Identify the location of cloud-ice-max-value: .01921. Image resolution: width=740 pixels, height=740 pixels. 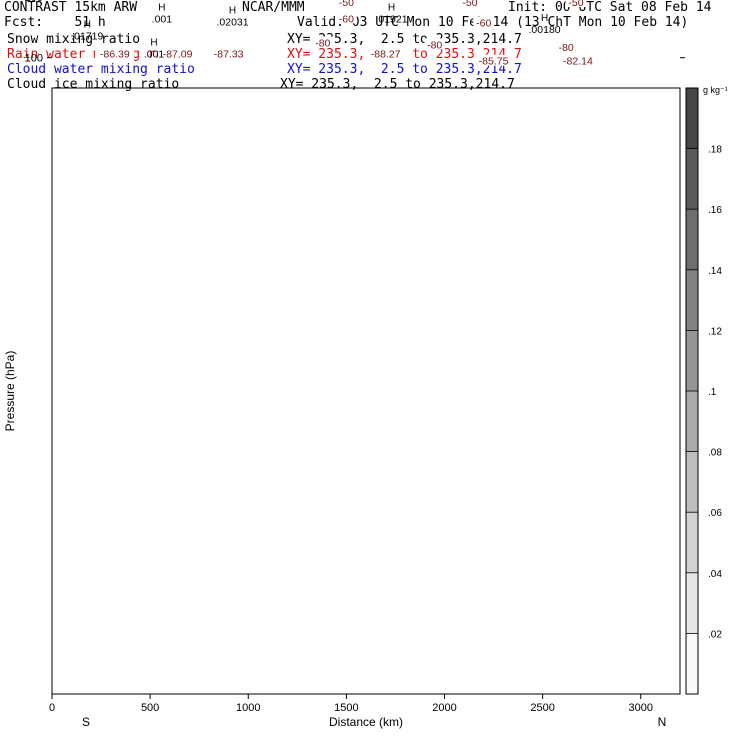
(391, 19).